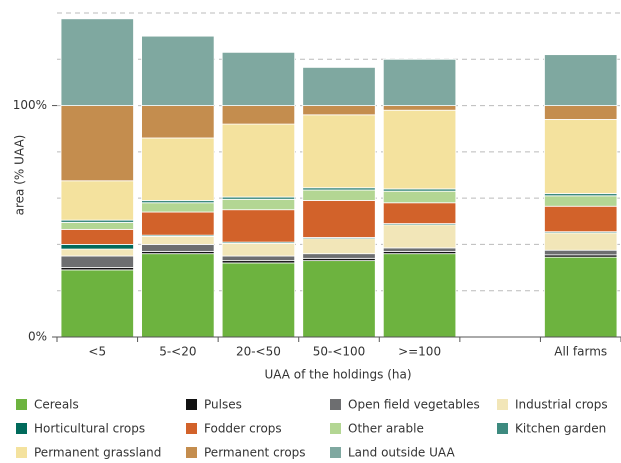 The width and height of the screenshot is (621, 463). What do you see at coordinates (97, 352) in the screenshot?
I see `x-tick-label: <5` at bounding box center [97, 352].